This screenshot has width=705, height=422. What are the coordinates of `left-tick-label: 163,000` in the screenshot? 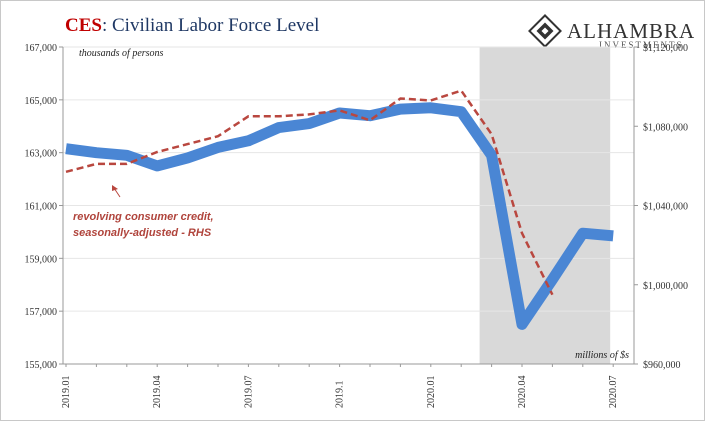 It's located at (41, 154).